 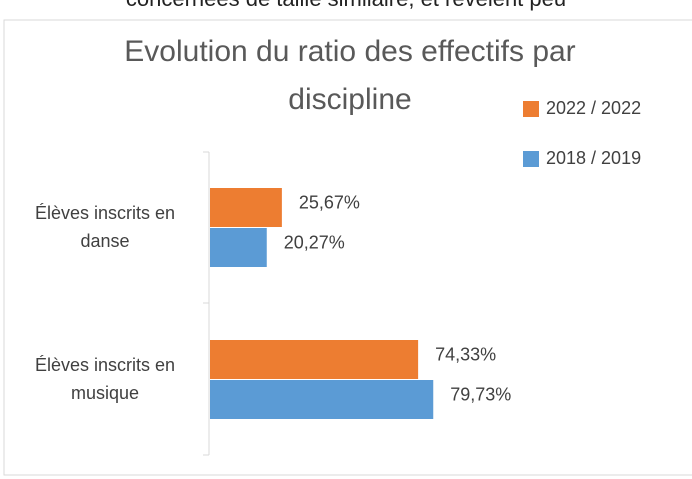 What do you see at coordinates (314, 242) in the screenshot?
I see `value-label: 20,27%` at bounding box center [314, 242].